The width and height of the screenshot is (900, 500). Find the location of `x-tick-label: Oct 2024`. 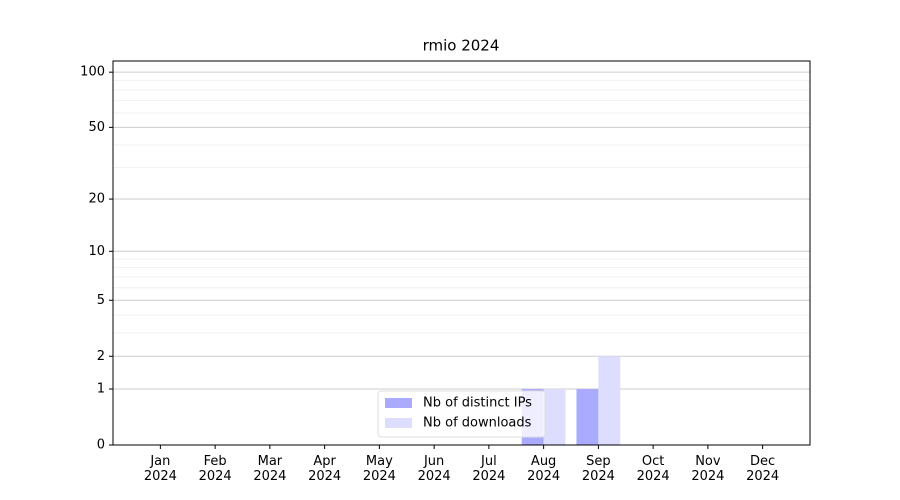

x-tick-label: Oct 2024 is located at coordinates (653, 469).